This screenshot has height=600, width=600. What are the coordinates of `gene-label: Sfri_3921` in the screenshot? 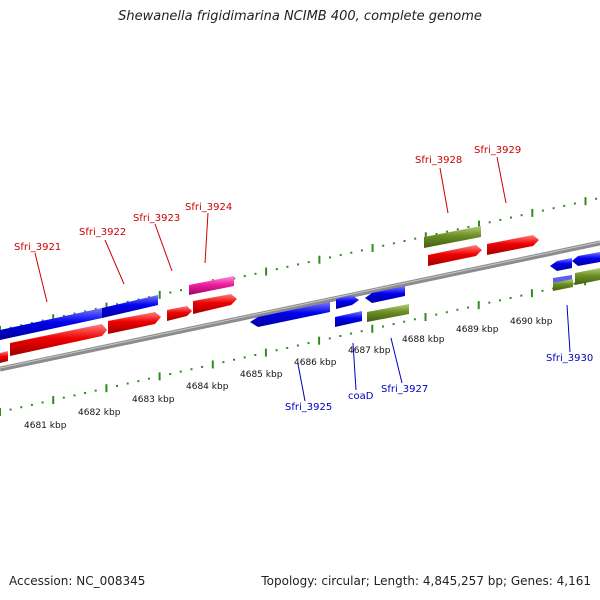 It's located at (37, 247).